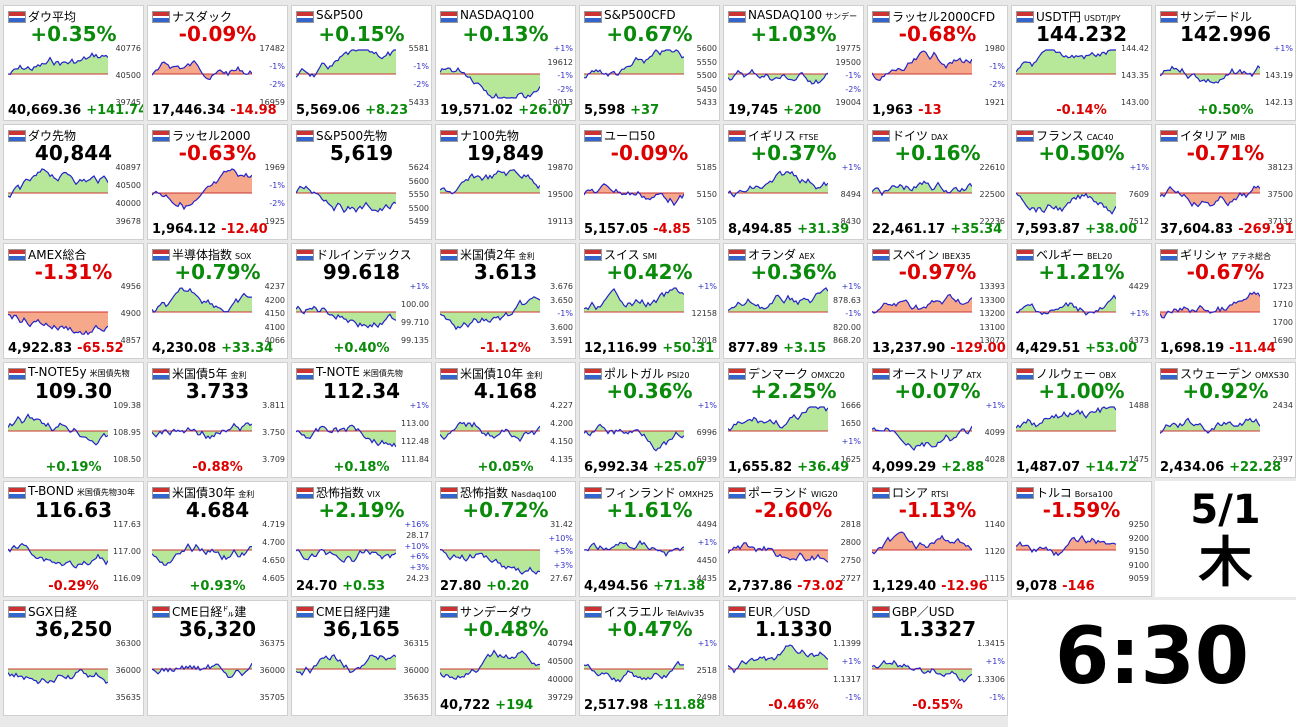 Image resolution: width=1296 pixels, height=727 pixels. What do you see at coordinates (1212, 135) in the screenshot?
I see `tile-name: イタリア MIB` at bounding box center [1212, 135].